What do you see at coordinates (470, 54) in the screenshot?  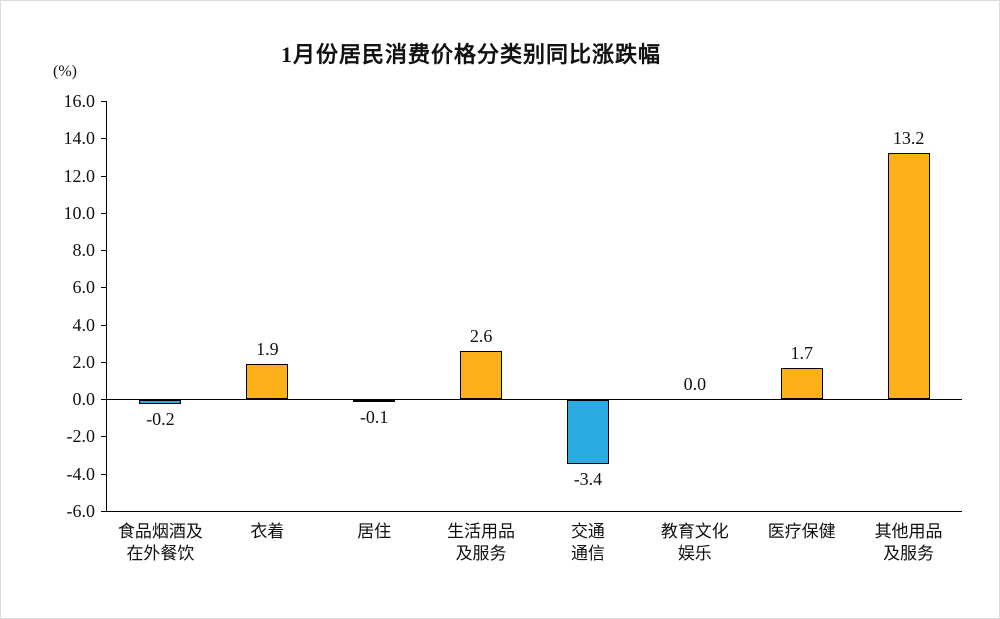 I see `chart-title: 1月份居民消费价格分类别同比涨跌幅` at bounding box center [470, 54].